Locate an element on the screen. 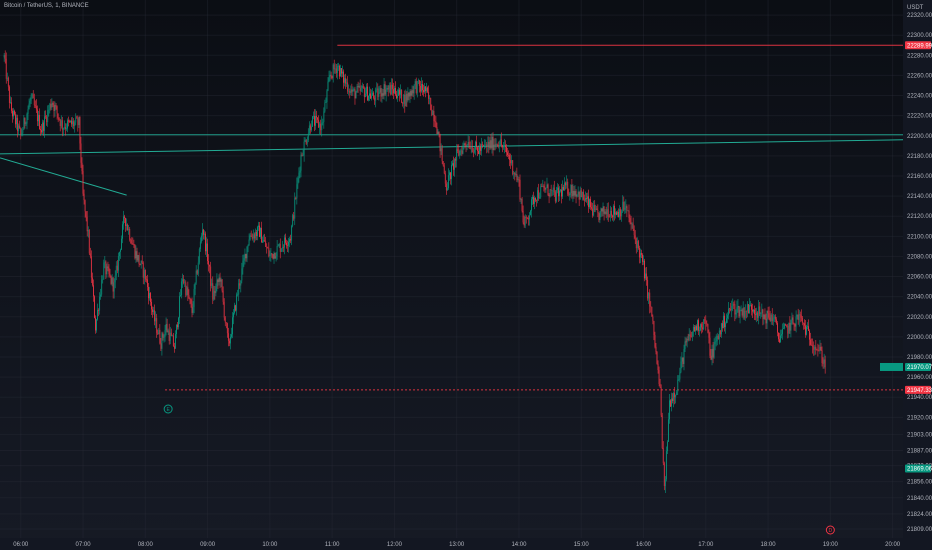 Image resolution: width=932 pixels, height=550 pixels. trendline is located at coordinates (452, 147).